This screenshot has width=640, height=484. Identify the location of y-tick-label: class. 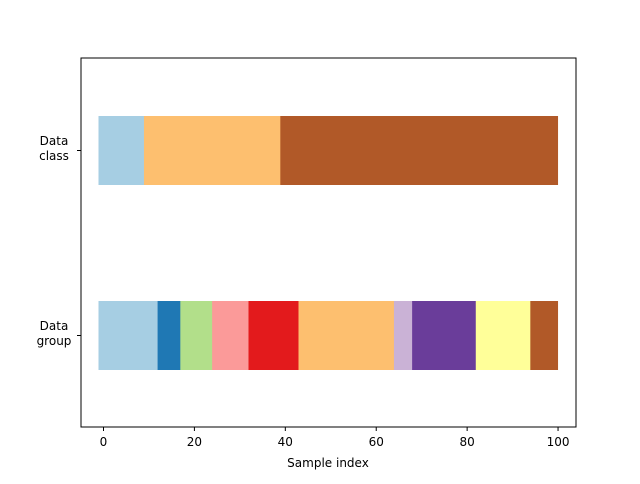
(54, 156).